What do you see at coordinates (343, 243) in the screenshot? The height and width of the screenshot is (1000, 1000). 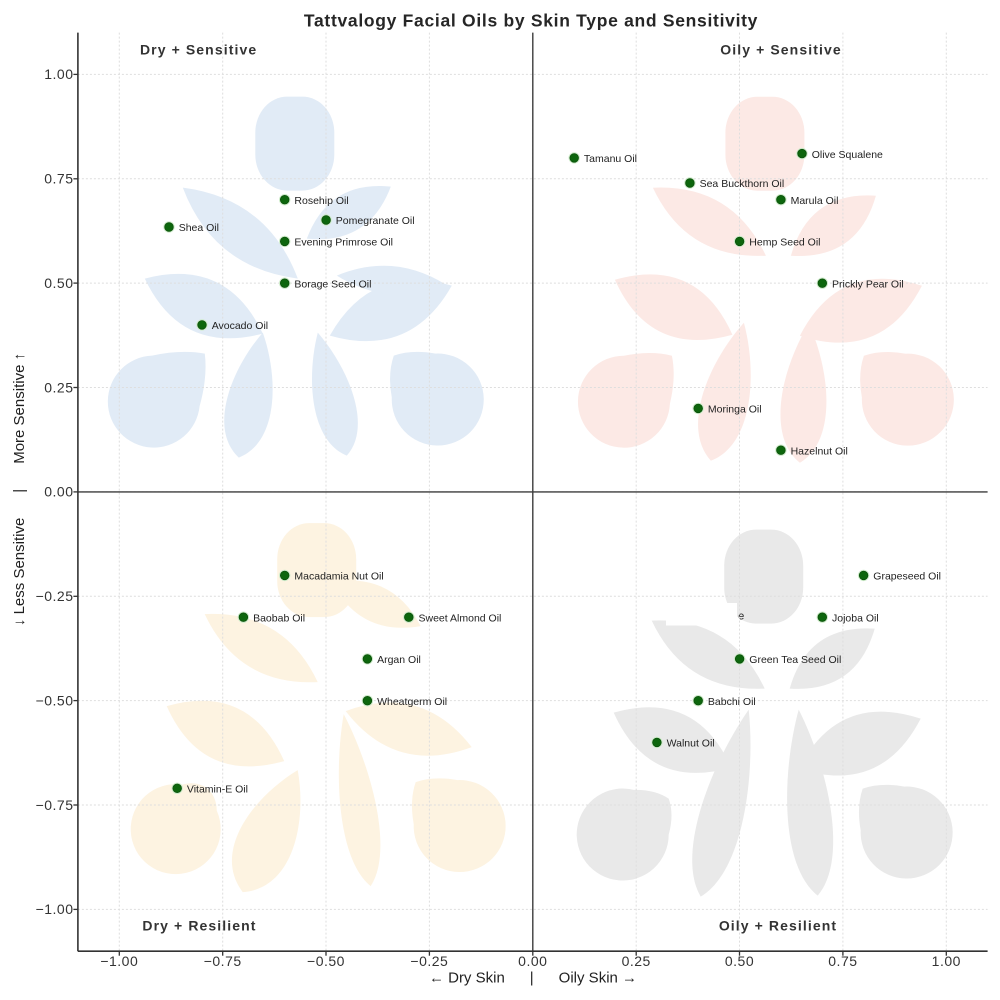 I see `svg-text: Evening Primrose Oil` at bounding box center [343, 243].